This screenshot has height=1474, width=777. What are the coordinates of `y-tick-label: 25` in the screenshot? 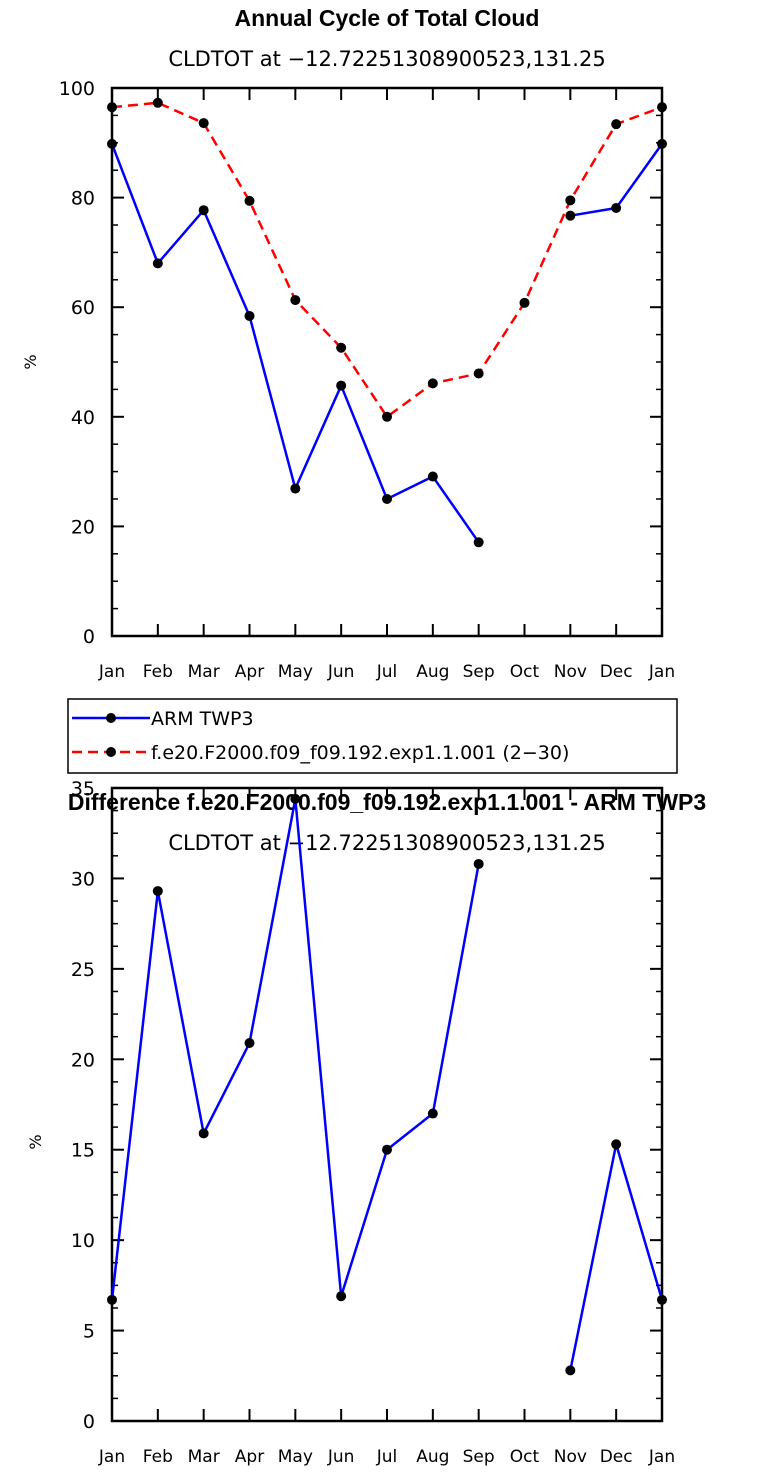 It's located at (83, 970).